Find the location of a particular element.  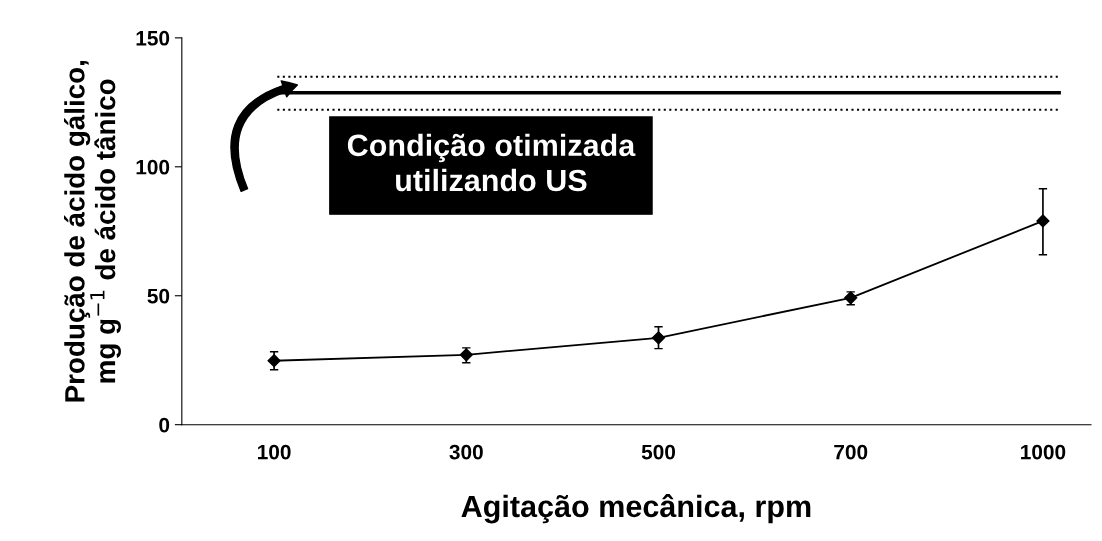

y-tick-label: 100 is located at coordinates (153, 167).